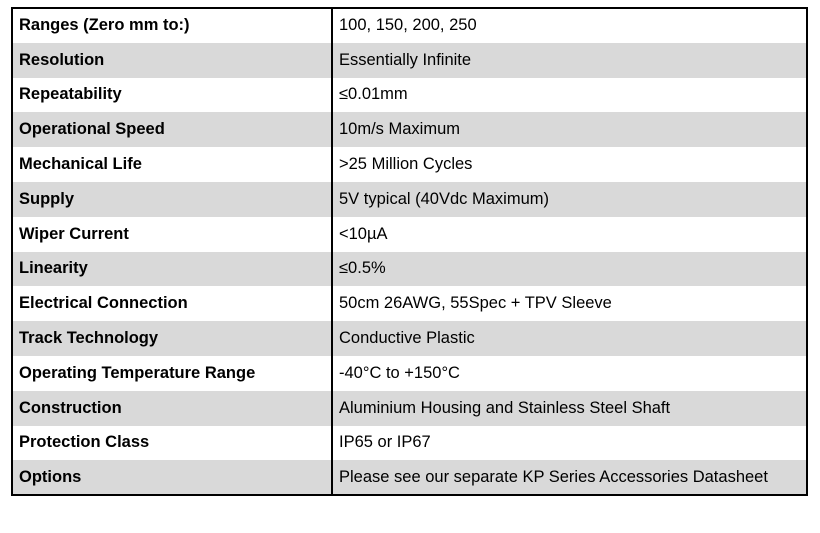 This screenshot has width=820, height=533. Describe the element at coordinates (569, 304) in the screenshot. I see `spec-value: 50cm 26AWG, 55Spec + TPV Sleeve` at that location.